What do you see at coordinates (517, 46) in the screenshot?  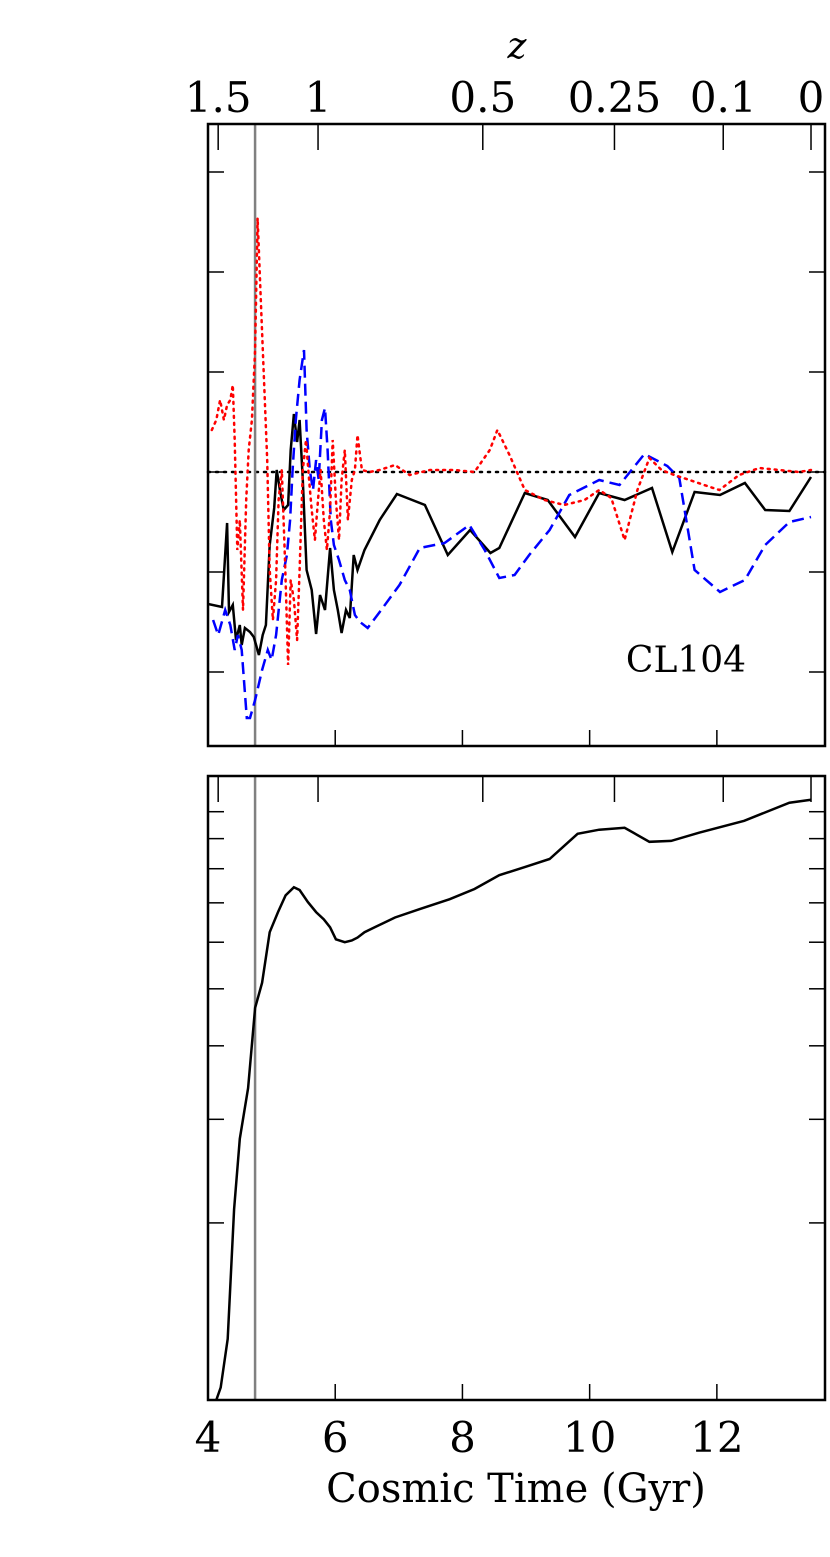 I see `top-axis-label: z` at bounding box center [517, 46].